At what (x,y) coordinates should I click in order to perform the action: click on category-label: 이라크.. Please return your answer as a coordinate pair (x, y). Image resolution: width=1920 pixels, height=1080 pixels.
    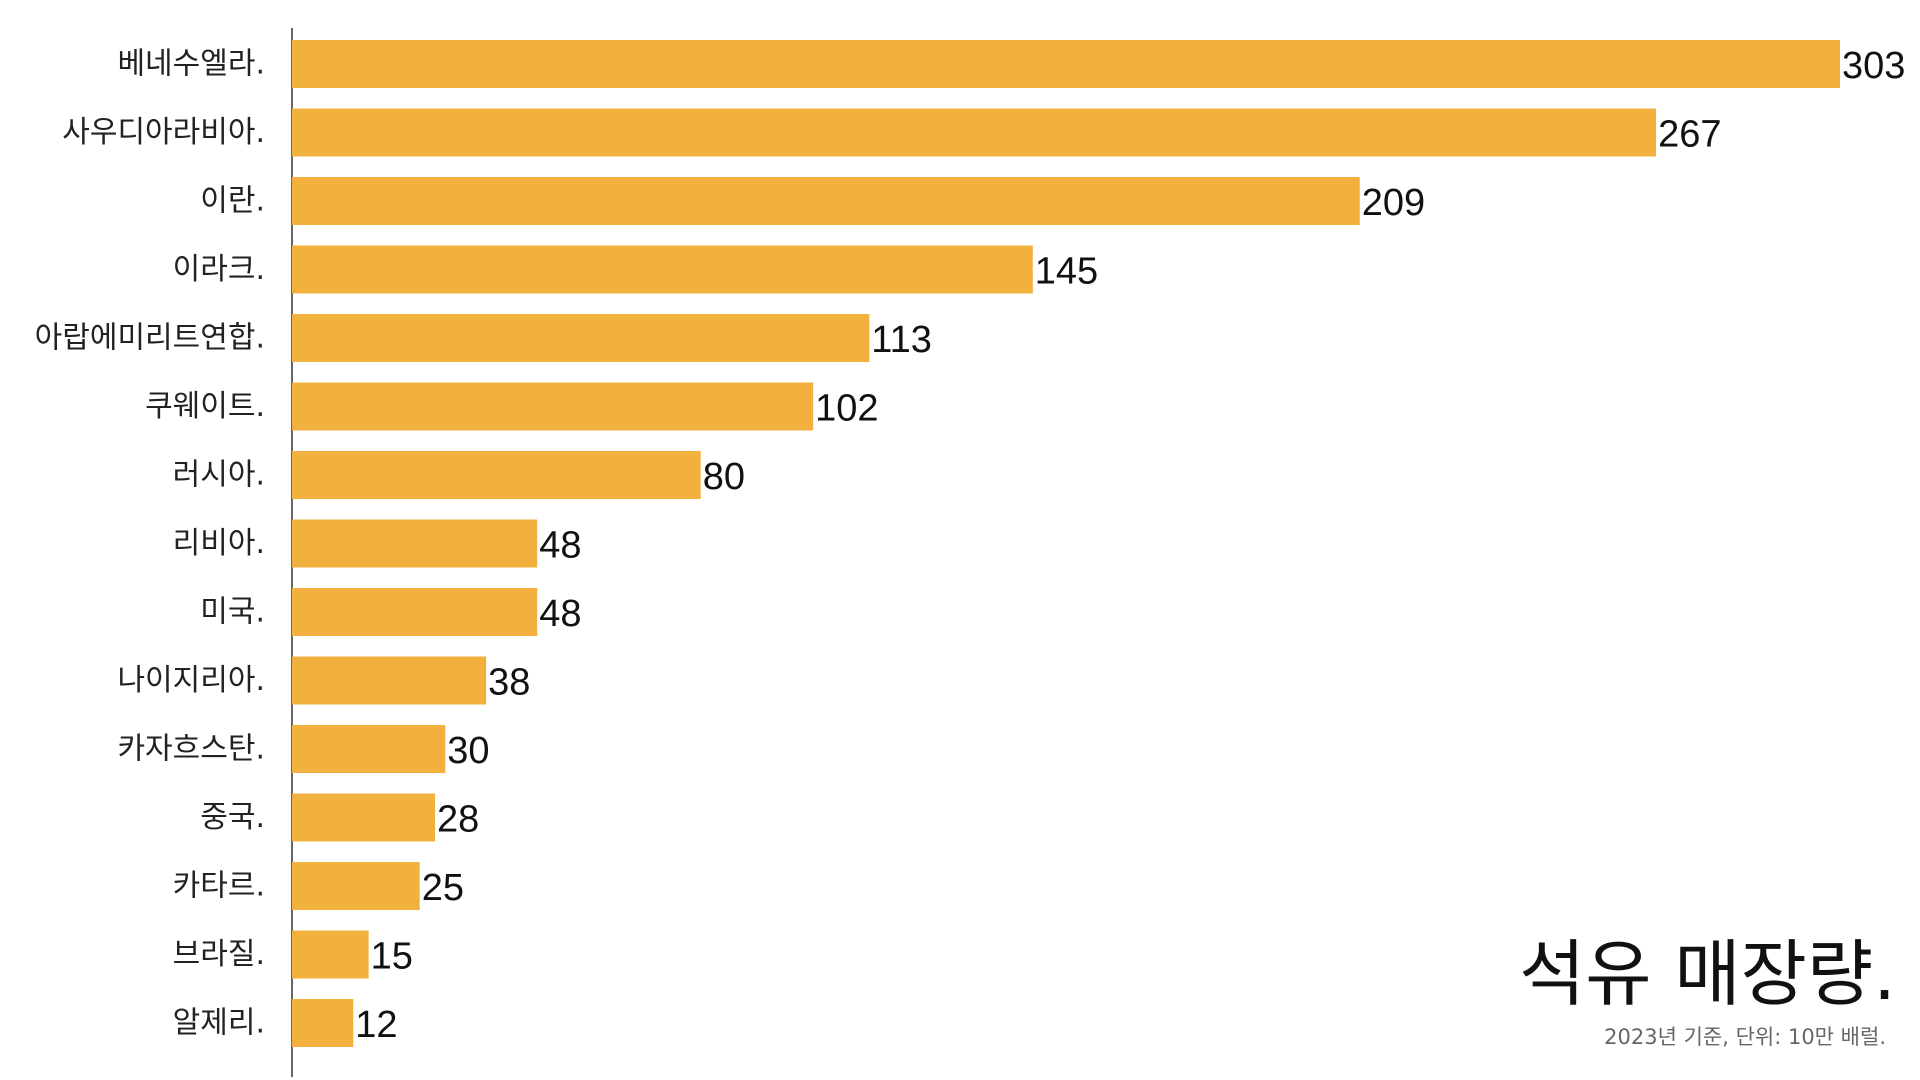
    Looking at the image, I should click on (219, 269).